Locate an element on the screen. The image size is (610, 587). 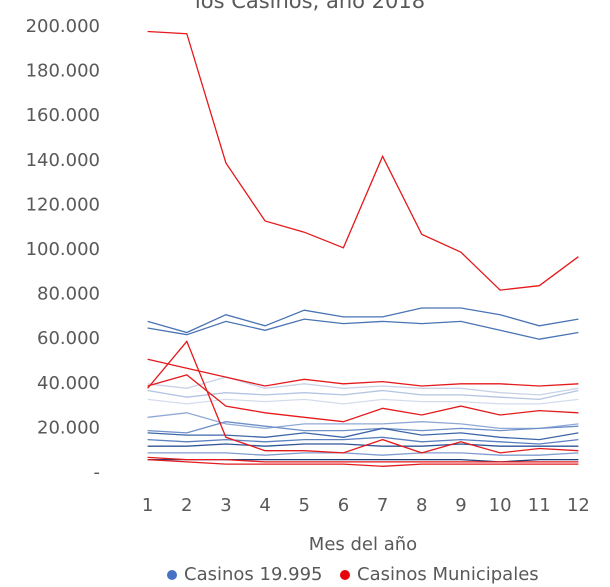
x-tick-label: 11 is located at coordinates (539, 505).